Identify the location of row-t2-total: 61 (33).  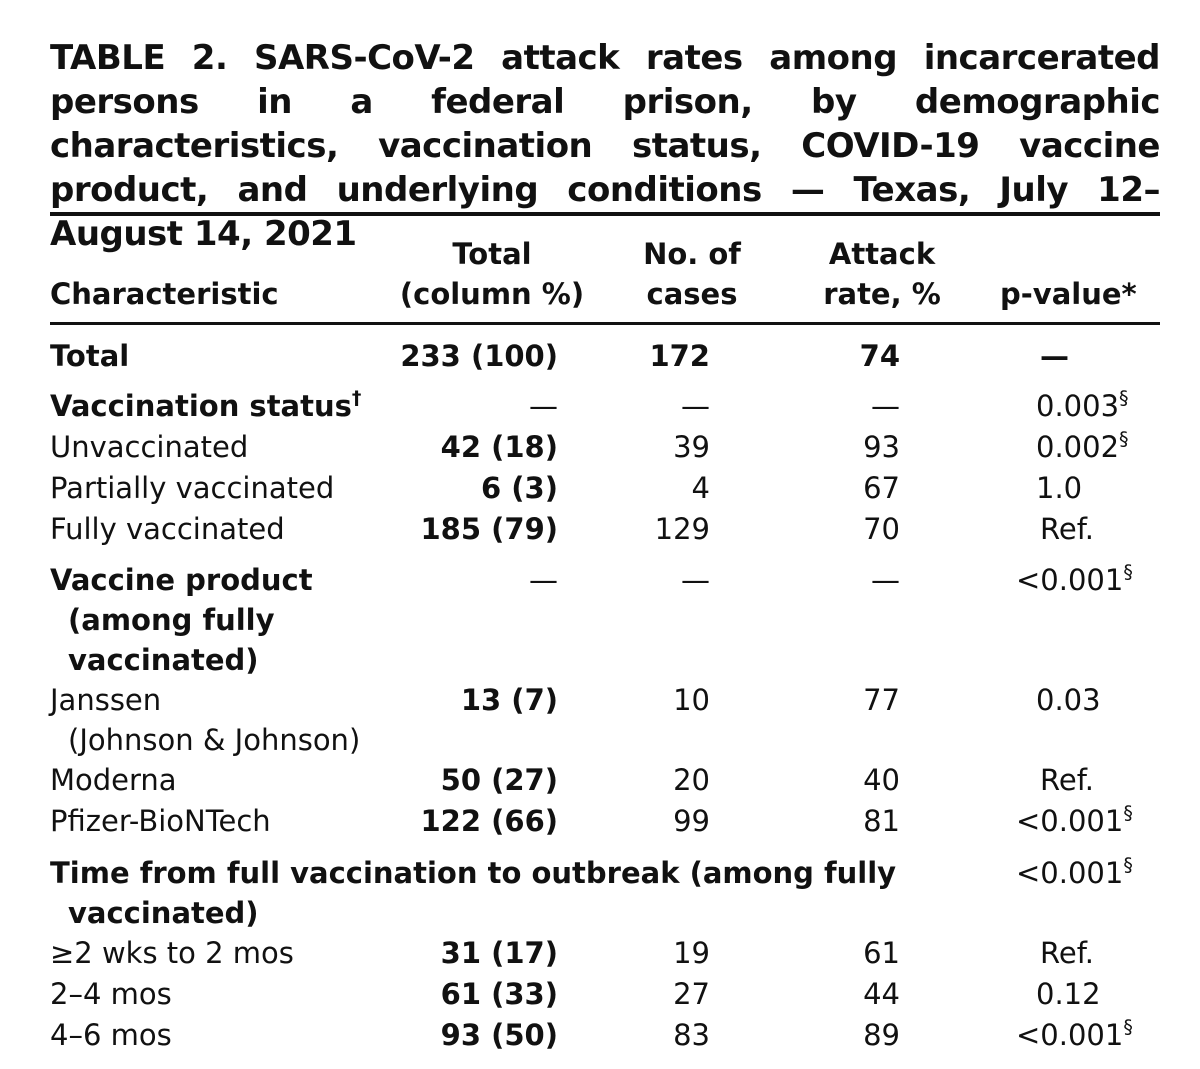
(499, 994).